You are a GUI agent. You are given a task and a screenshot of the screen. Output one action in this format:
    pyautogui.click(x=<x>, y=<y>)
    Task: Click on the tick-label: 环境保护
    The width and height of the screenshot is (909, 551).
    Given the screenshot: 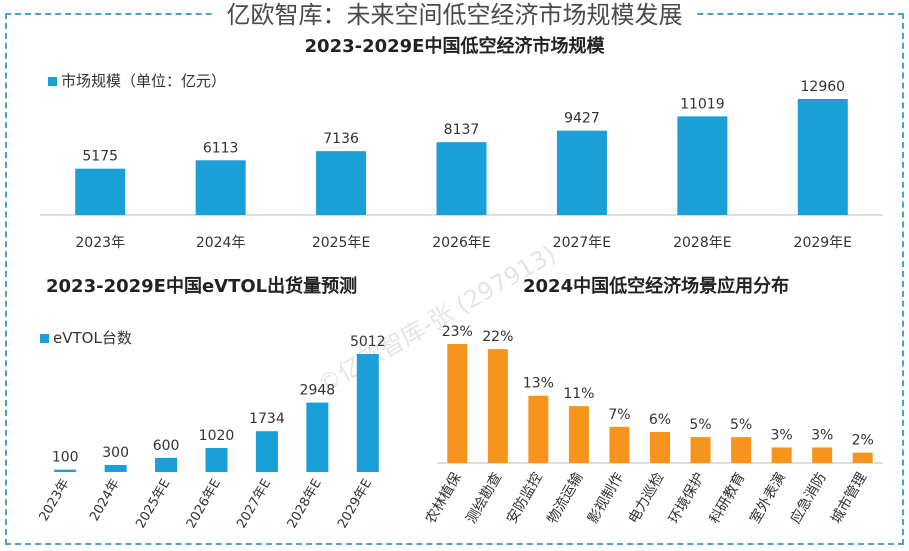 What is the action you would take?
    pyautogui.click(x=687, y=498)
    